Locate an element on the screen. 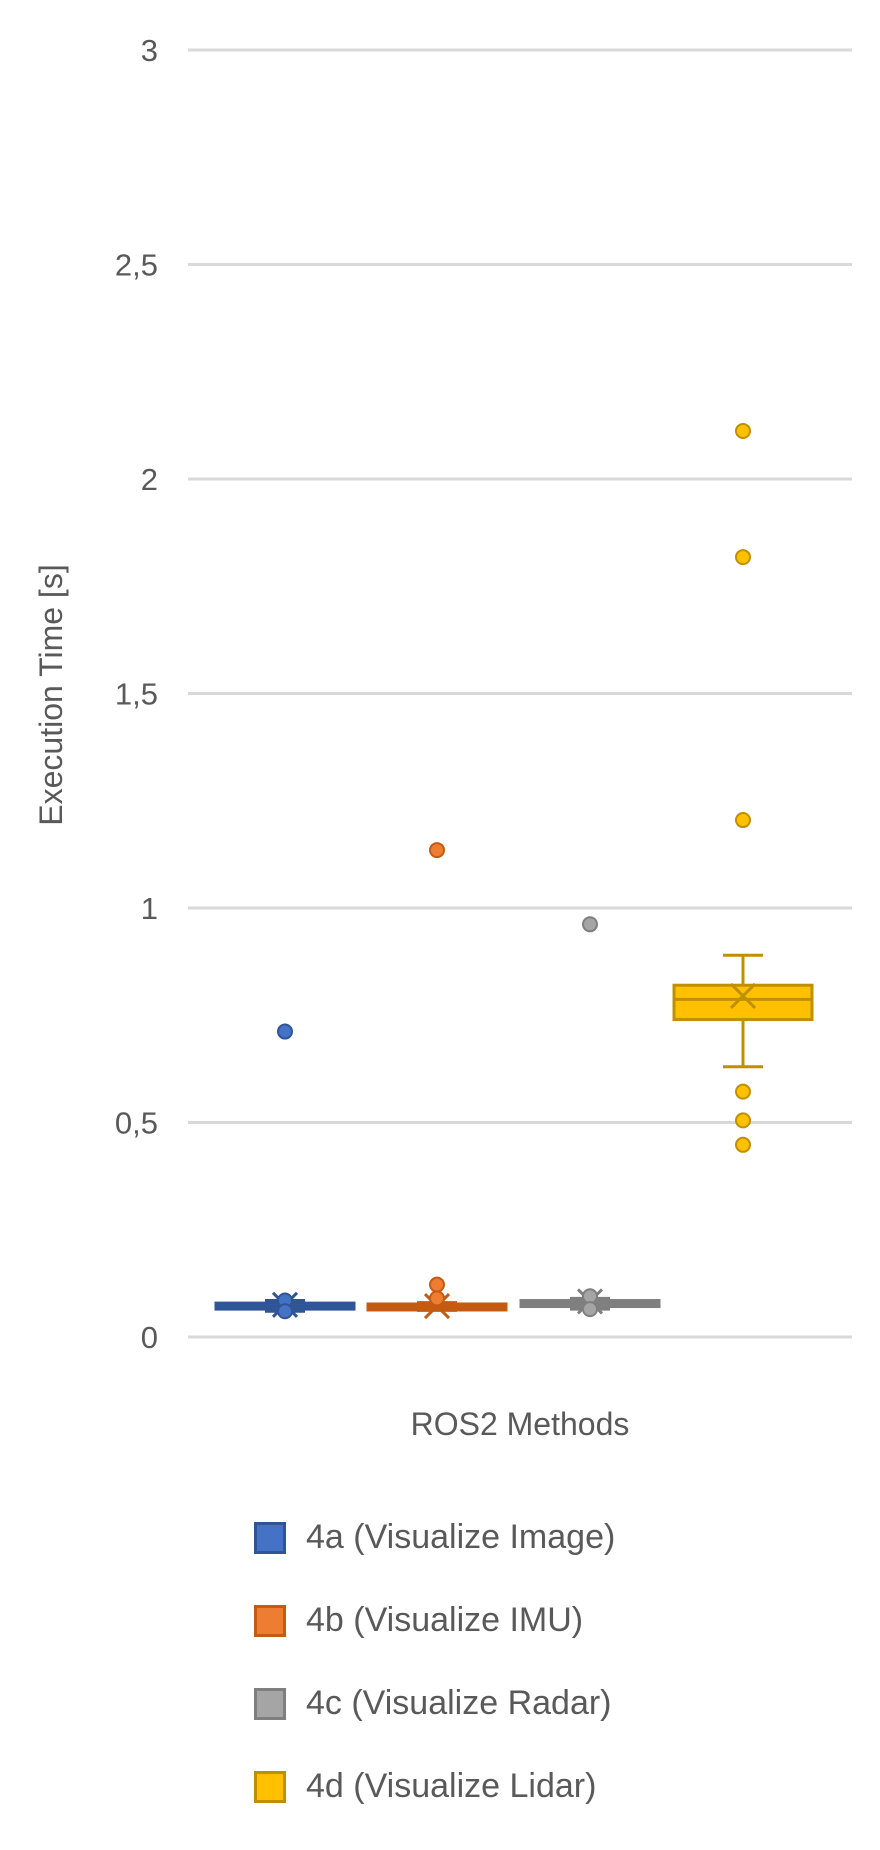 The image size is (880, 1850). legend-item-4a: 4a (Visualize Image) is located at coordinates (434, 1537).